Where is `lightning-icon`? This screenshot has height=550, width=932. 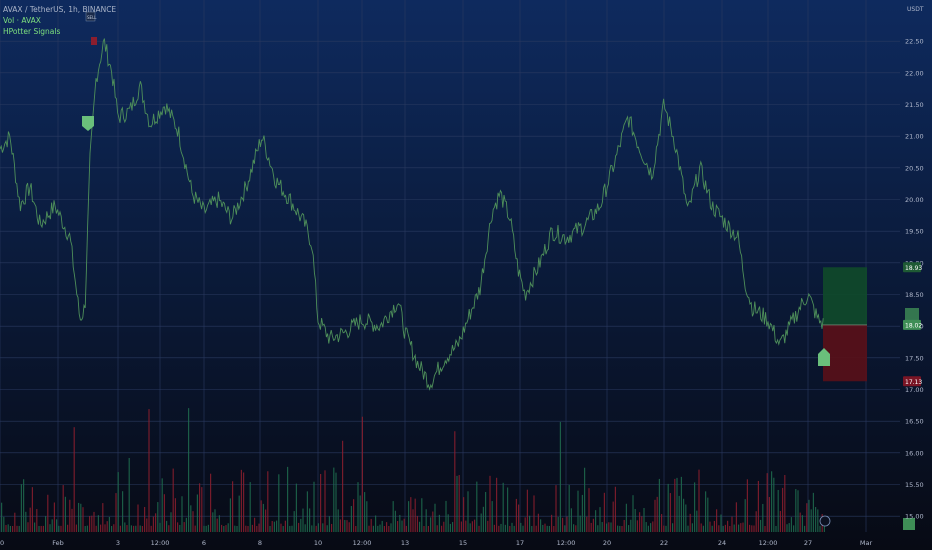 lightning-icon is located at coordinates (825, 521).